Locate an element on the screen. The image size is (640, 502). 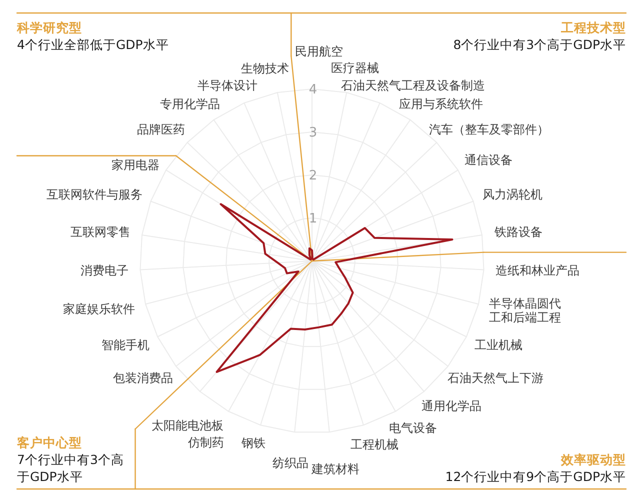
spoke-label: 石油天然气上下游 is located at coordinates (495, 377).